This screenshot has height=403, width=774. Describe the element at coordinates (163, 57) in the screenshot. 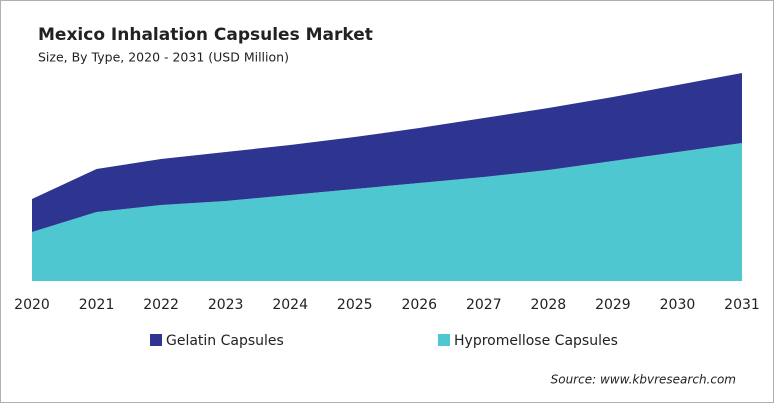

I see `chart-subtitle: Size, By Type, 2020 - 2031 (USD Million)` at that location.